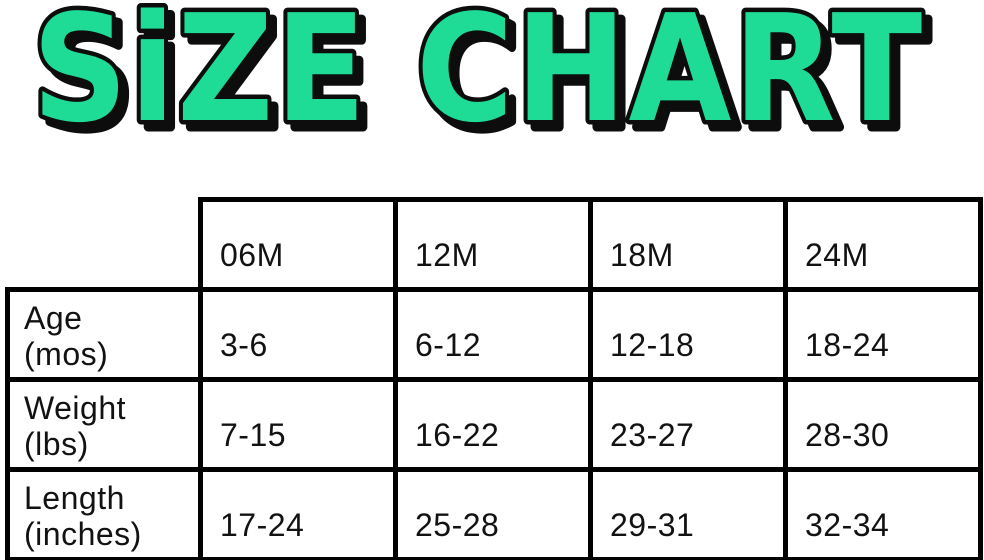 Image resolution: width=984 pixels, height=560 pixels. Describe the element at coordinates (104, 334) in the screenshot. I see `row-label-age: Age (mos)` at that location.